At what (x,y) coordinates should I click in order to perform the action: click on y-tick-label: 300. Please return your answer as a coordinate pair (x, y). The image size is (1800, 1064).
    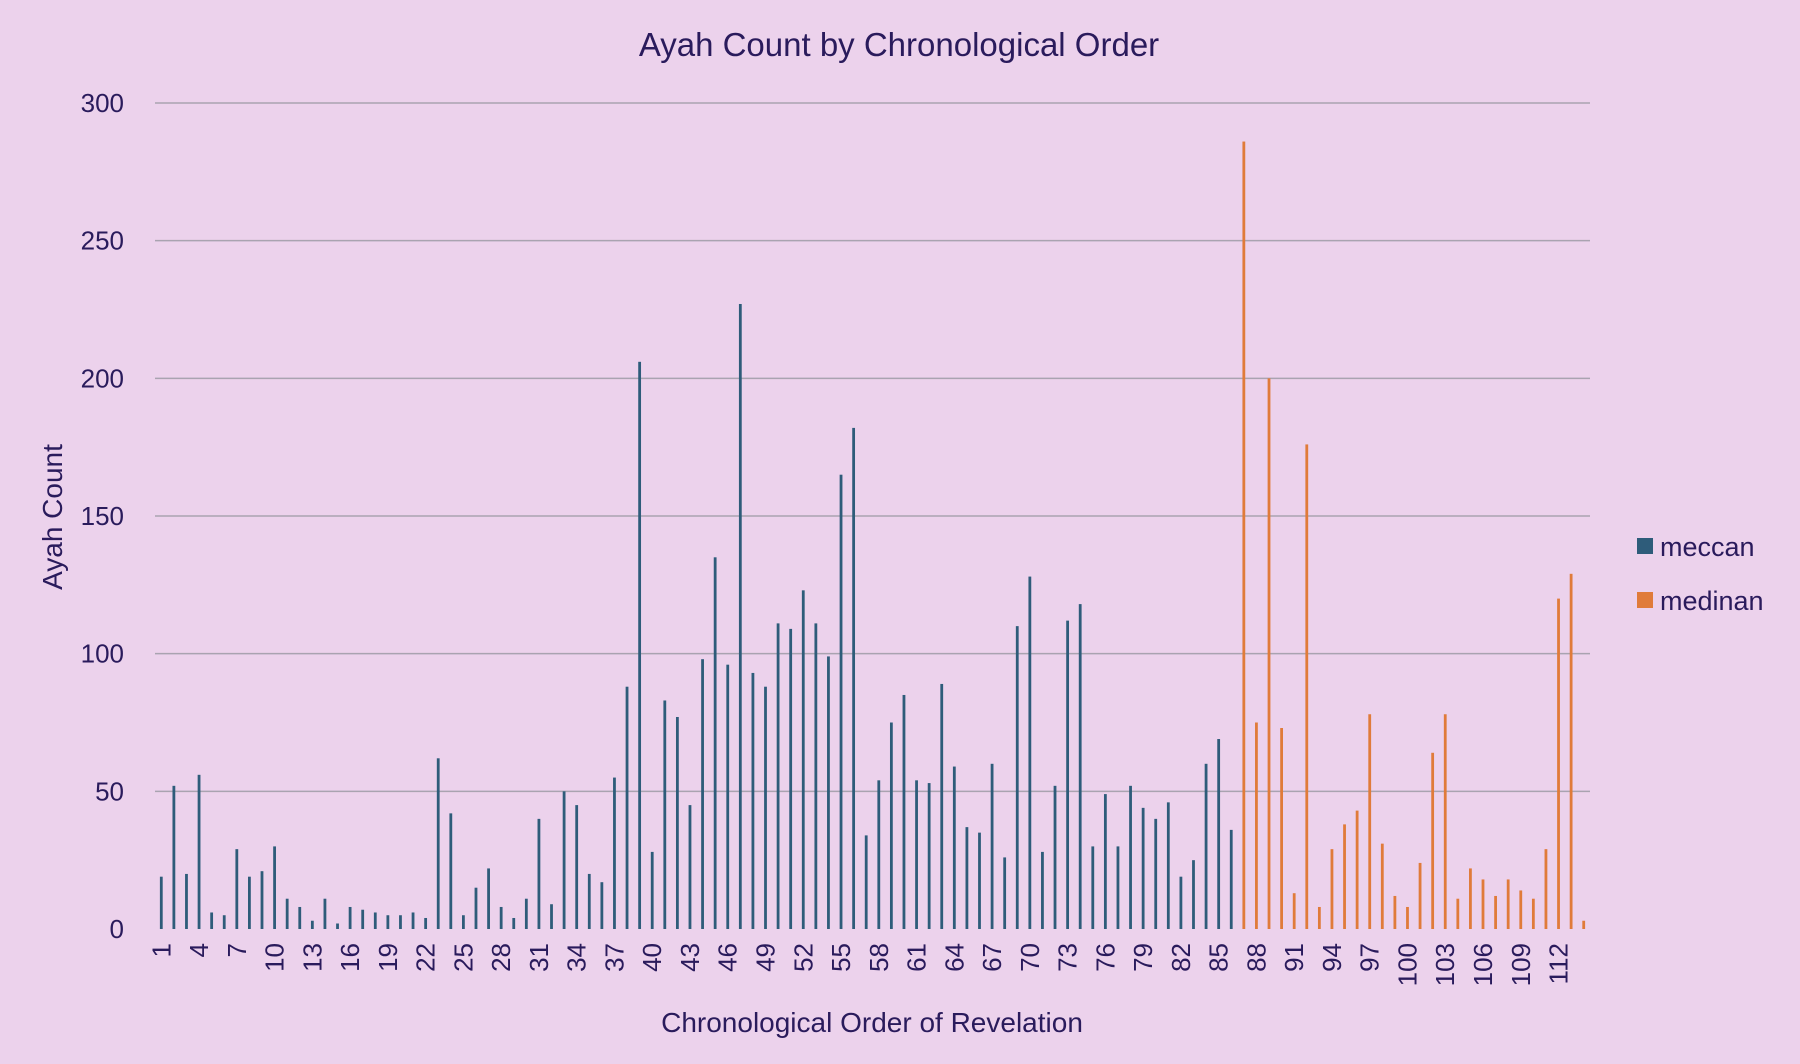
    Looking at the image, I should click on (102, 103).